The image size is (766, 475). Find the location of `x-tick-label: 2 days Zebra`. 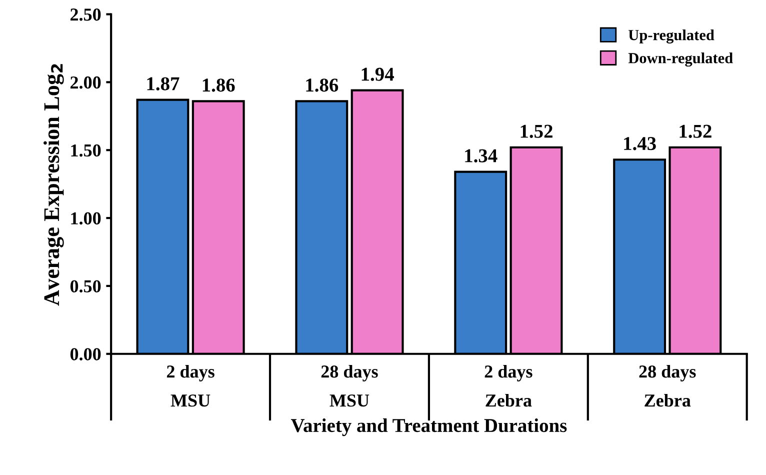

x-tick-label: 2 days Zebra is located at coordinates (508, 385).